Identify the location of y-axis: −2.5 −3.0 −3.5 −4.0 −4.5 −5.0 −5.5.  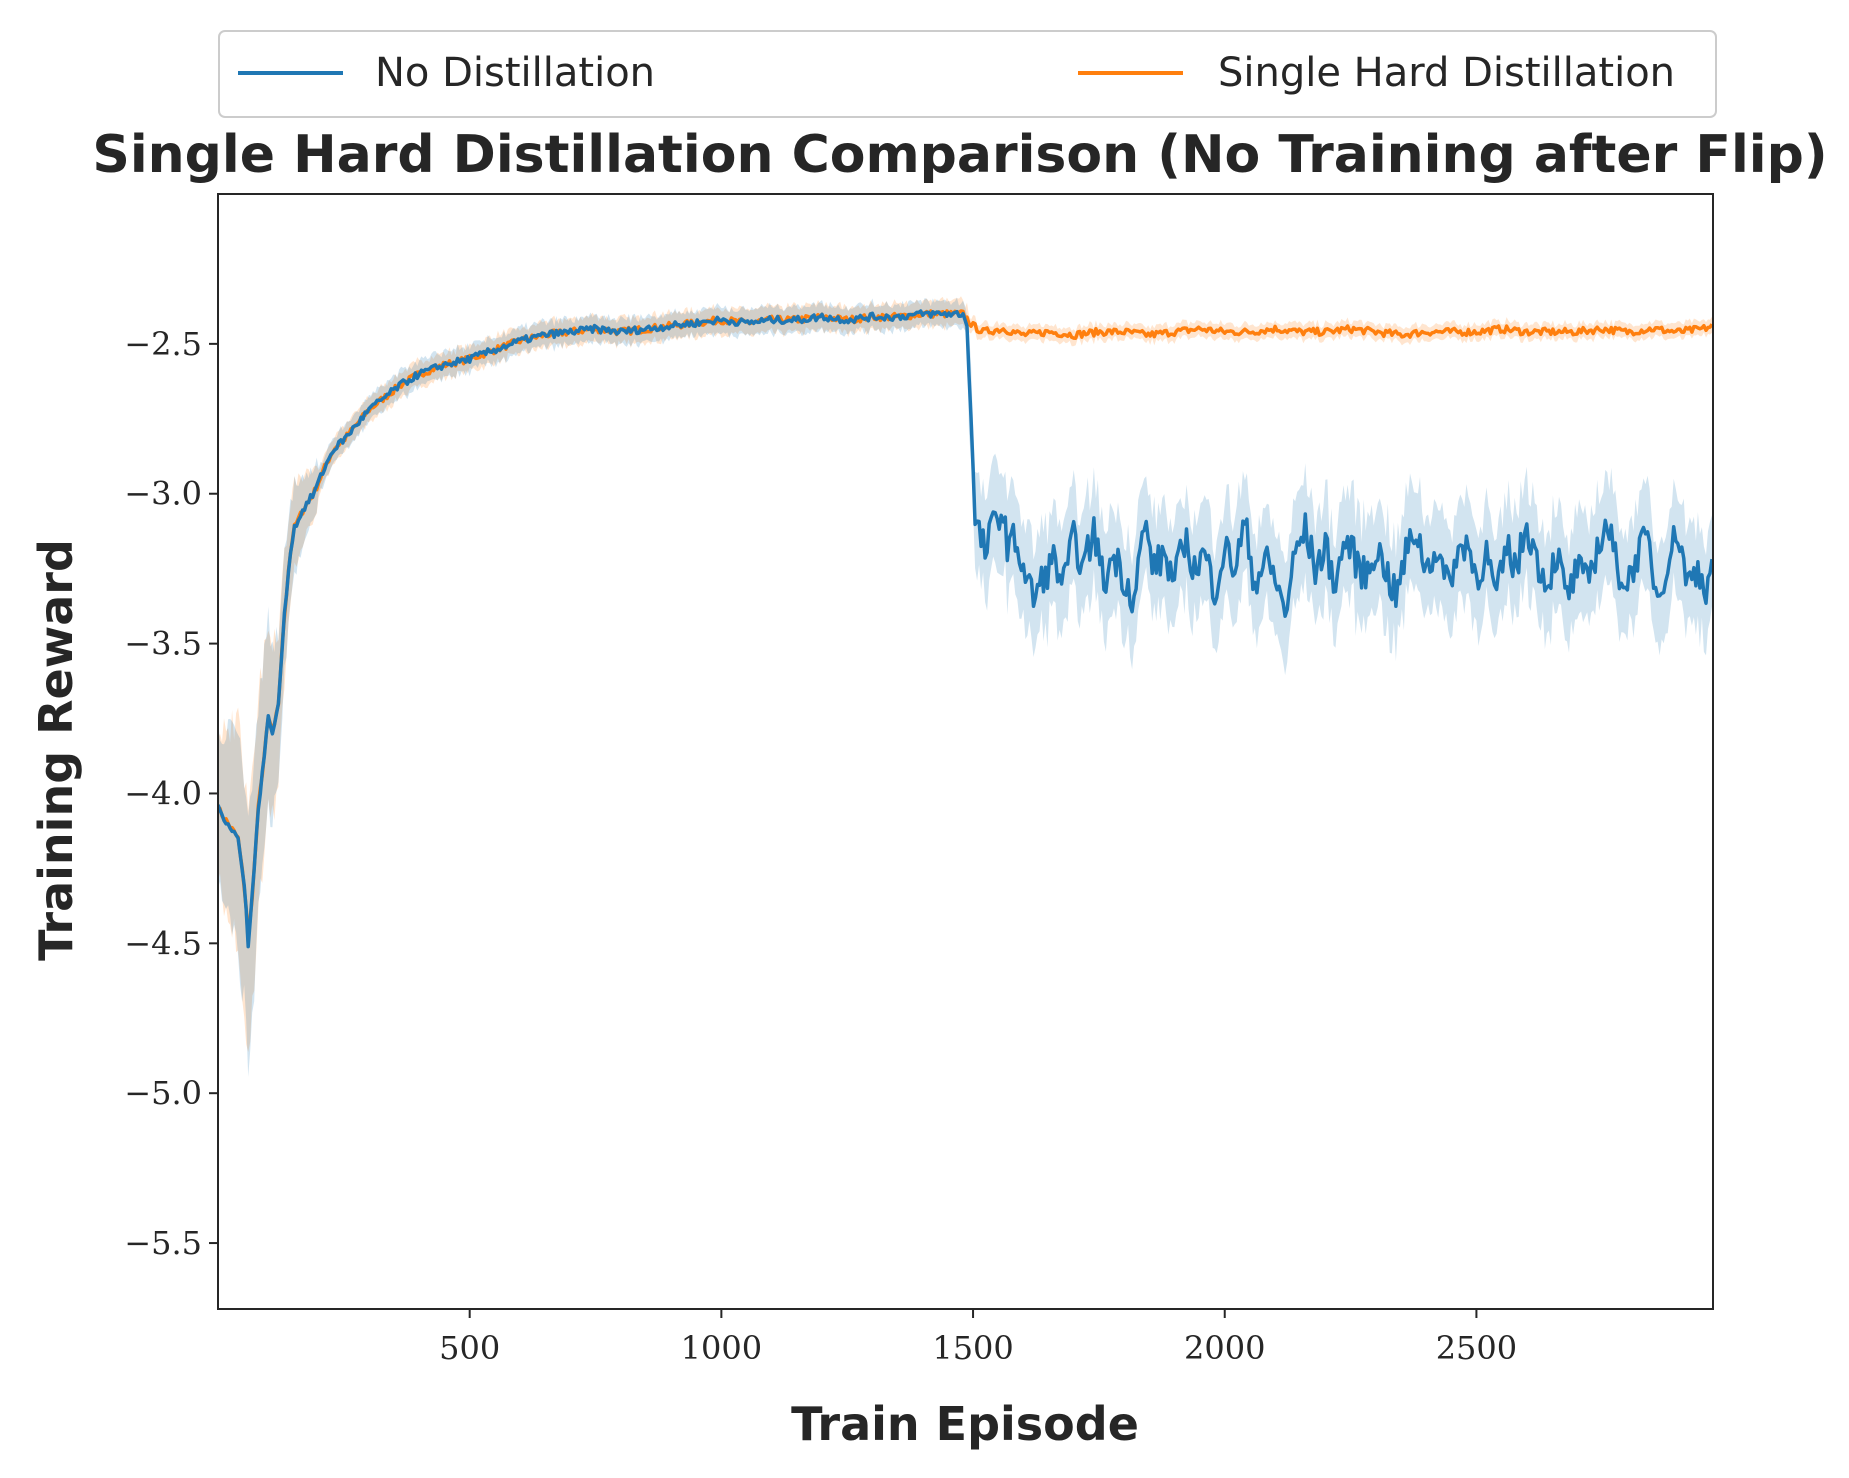
(171, 793).